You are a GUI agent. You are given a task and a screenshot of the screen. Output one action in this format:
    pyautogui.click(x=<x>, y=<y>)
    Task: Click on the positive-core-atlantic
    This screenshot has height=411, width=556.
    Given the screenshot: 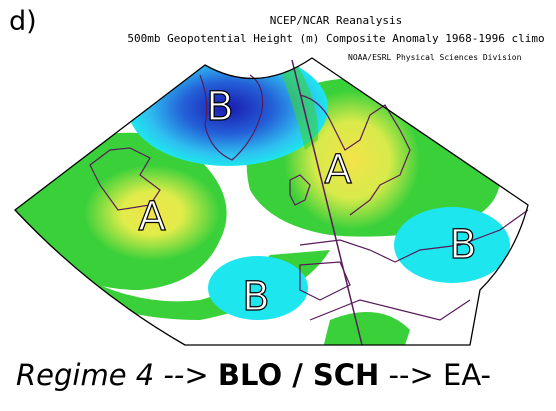 What is the action you would take?
    pyautogui.click(x=152, y=213)
    